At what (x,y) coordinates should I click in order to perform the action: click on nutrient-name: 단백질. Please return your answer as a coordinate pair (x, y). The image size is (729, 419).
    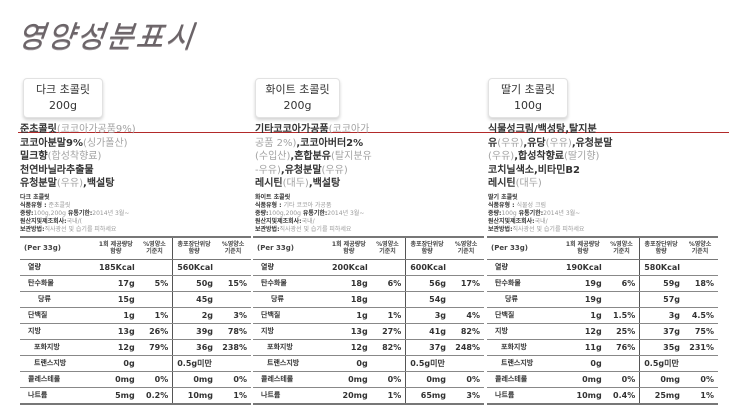
    Looking at the image, I should click on (57, 315).